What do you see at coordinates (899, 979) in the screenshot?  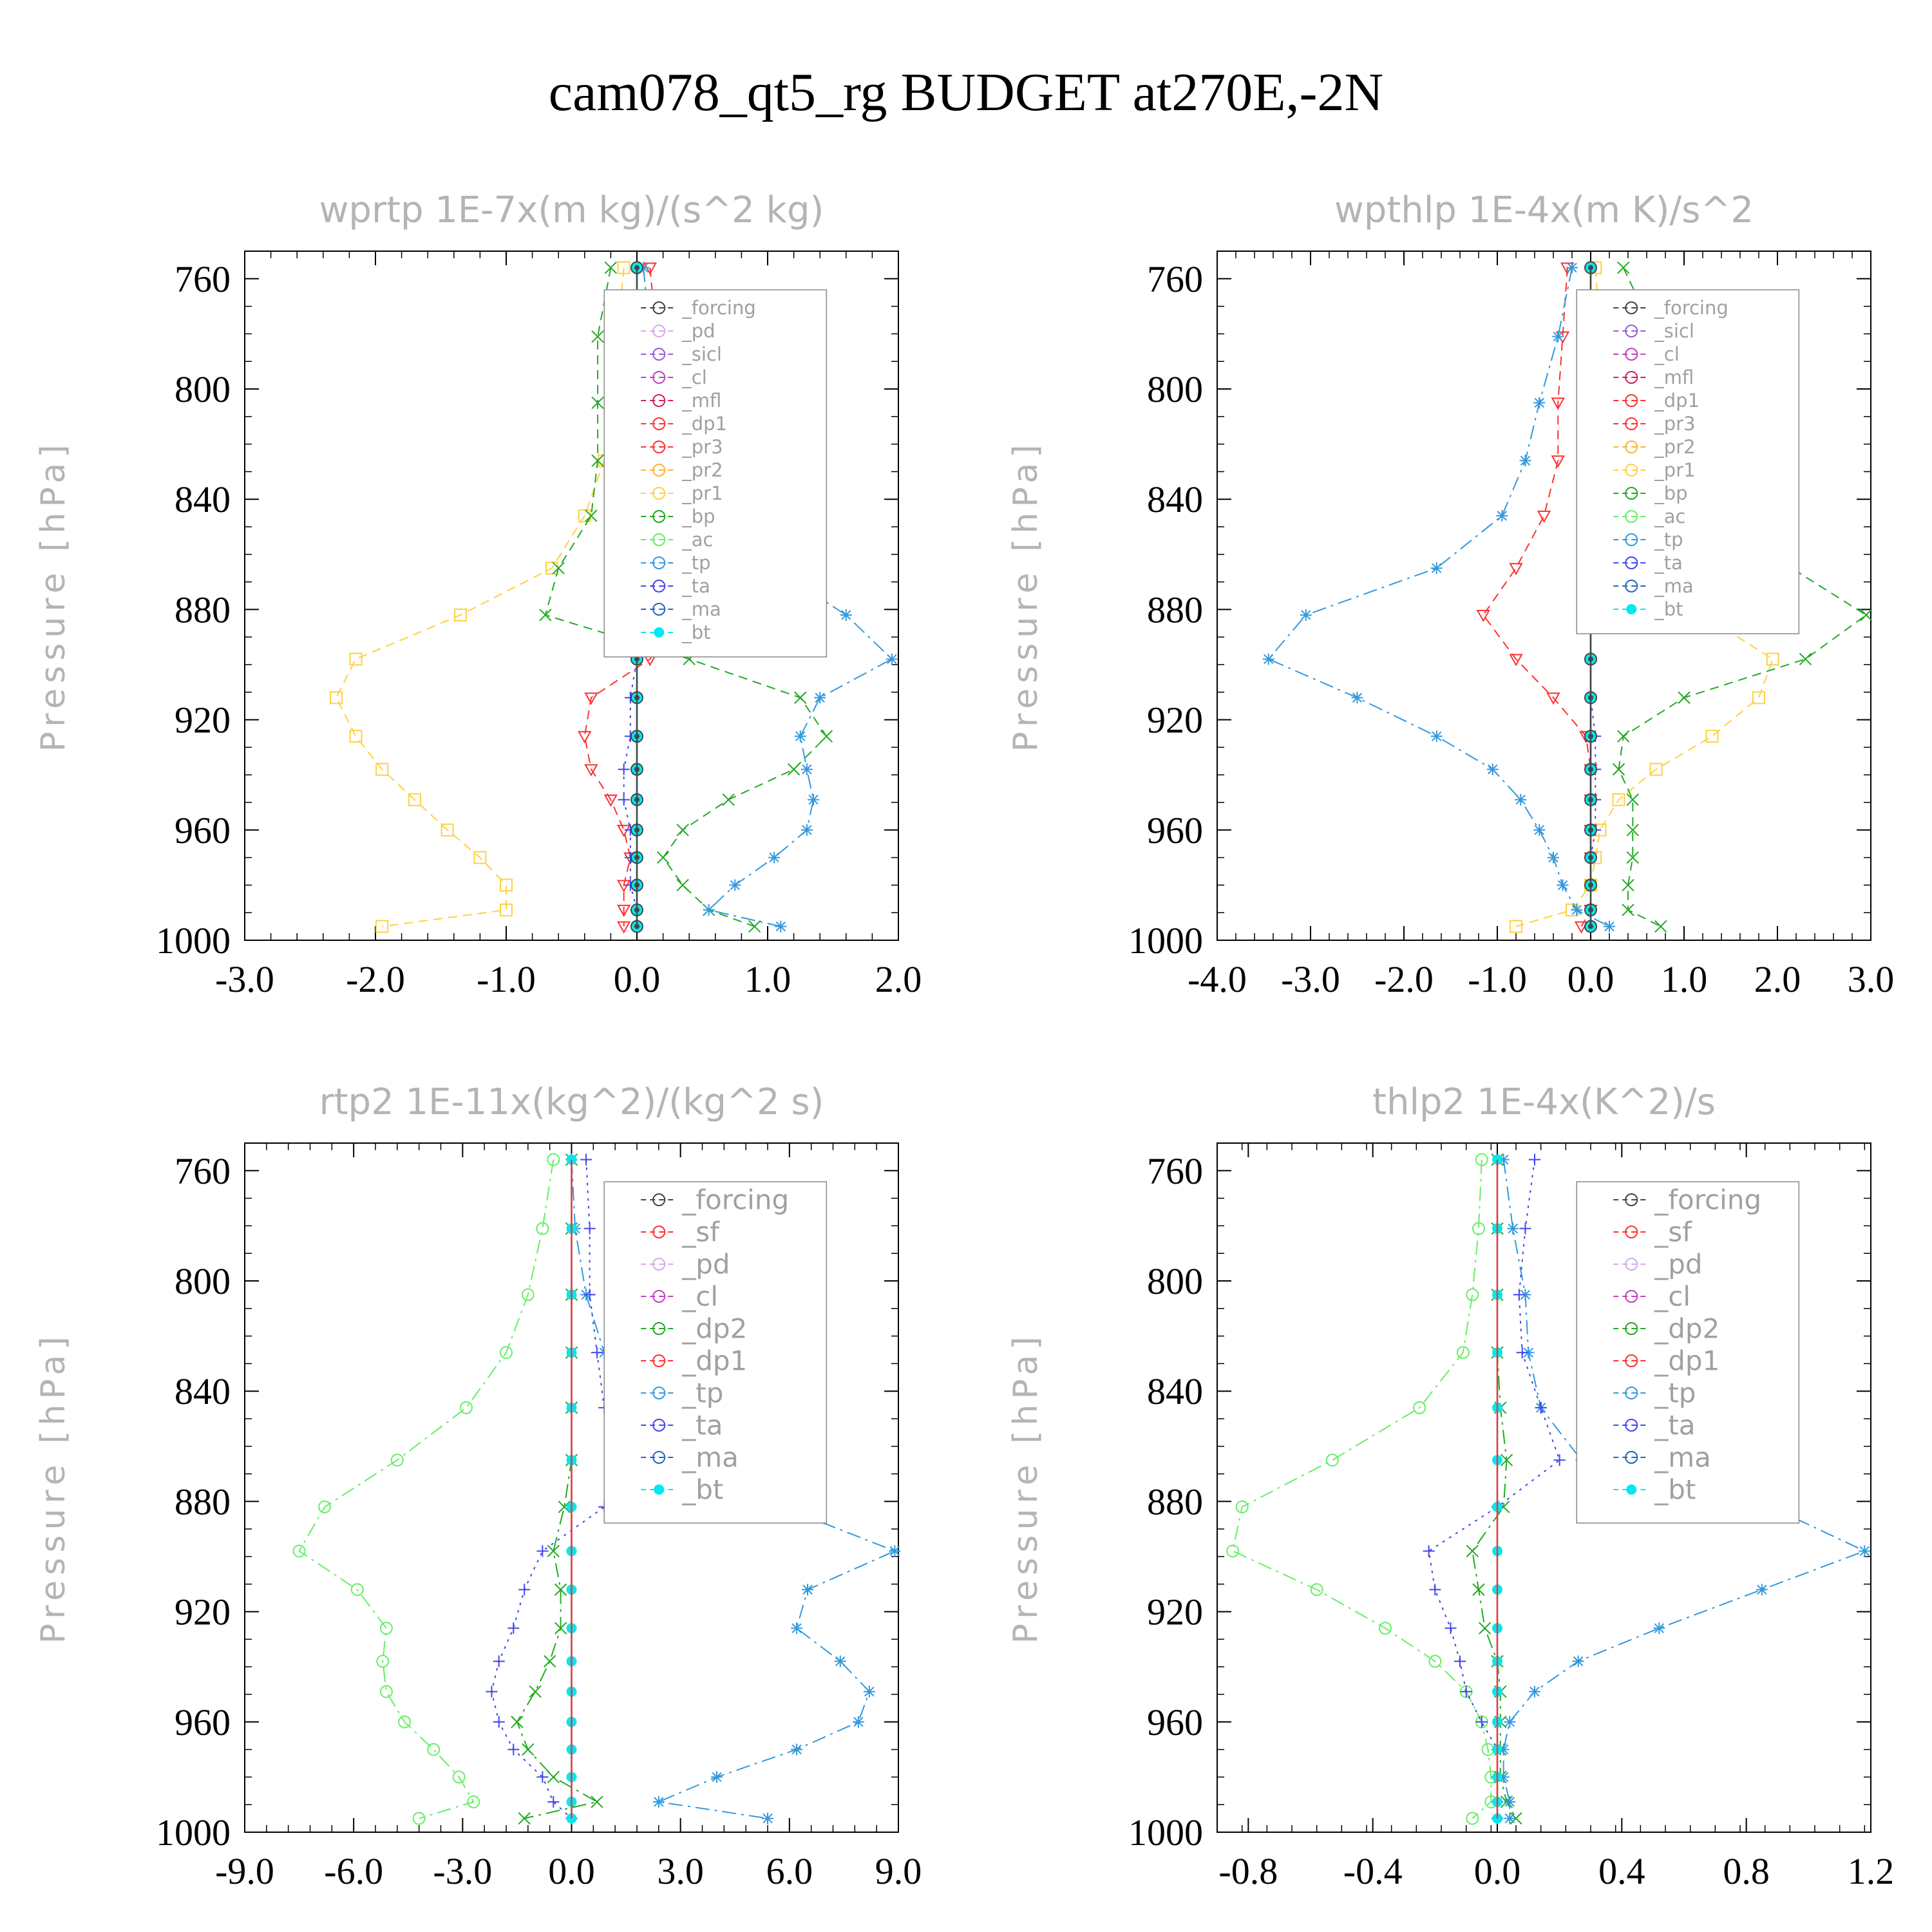 I see `x-tick-label: 2.0` at bounding box center [899, 979].